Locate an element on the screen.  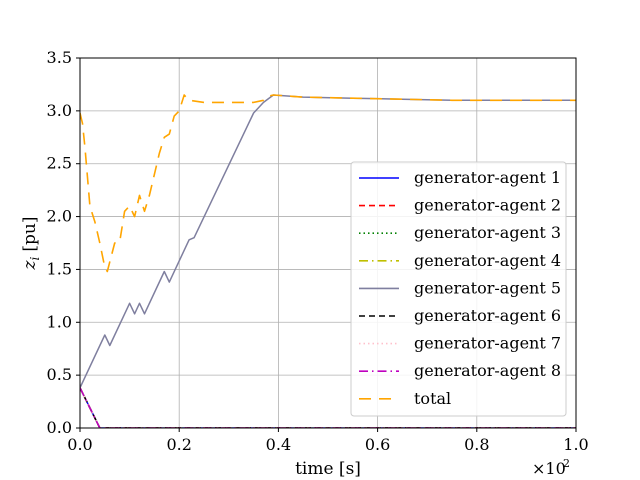
legend-item: generator-agent 4 is located at coordinates (460, 260).